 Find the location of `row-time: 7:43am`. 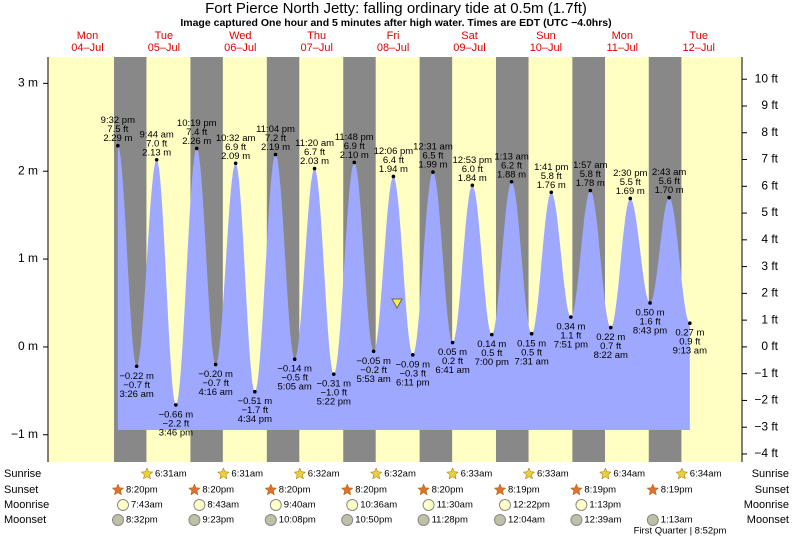

row-time: 7:43am is located at coordinates (147, 505).